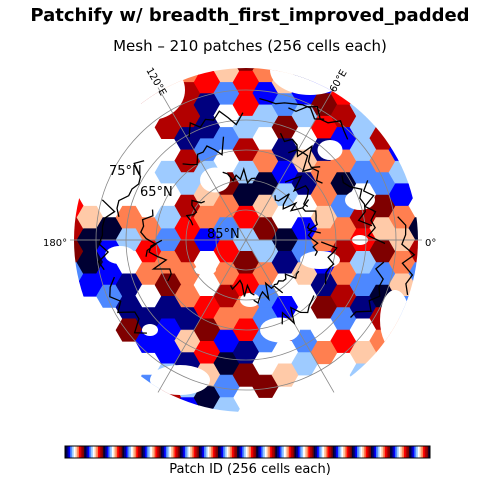 The width and height of the screenshot is (500, 500). I want to click on lon-label-0: 0°, so click(430, 243).